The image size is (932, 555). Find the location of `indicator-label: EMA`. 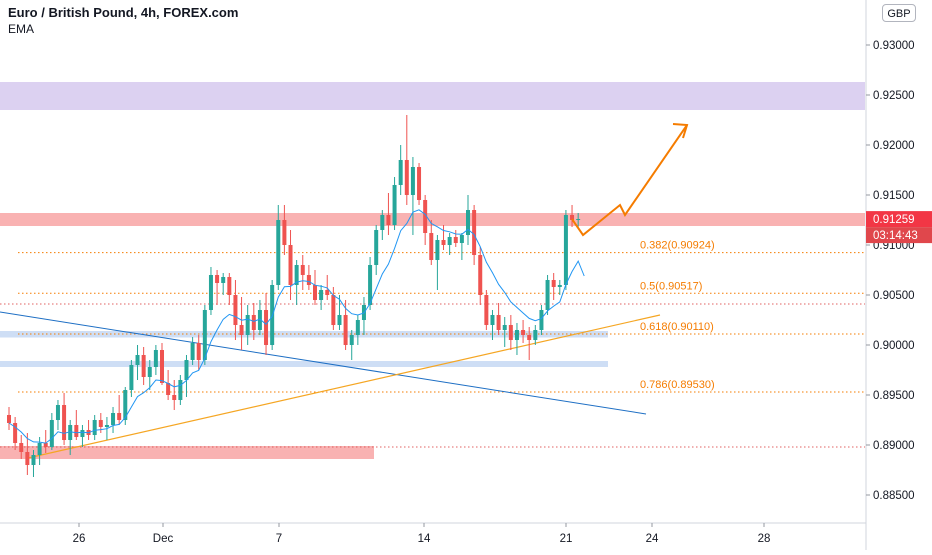

indicator-label: EMA is located at coordinates (21, 29).